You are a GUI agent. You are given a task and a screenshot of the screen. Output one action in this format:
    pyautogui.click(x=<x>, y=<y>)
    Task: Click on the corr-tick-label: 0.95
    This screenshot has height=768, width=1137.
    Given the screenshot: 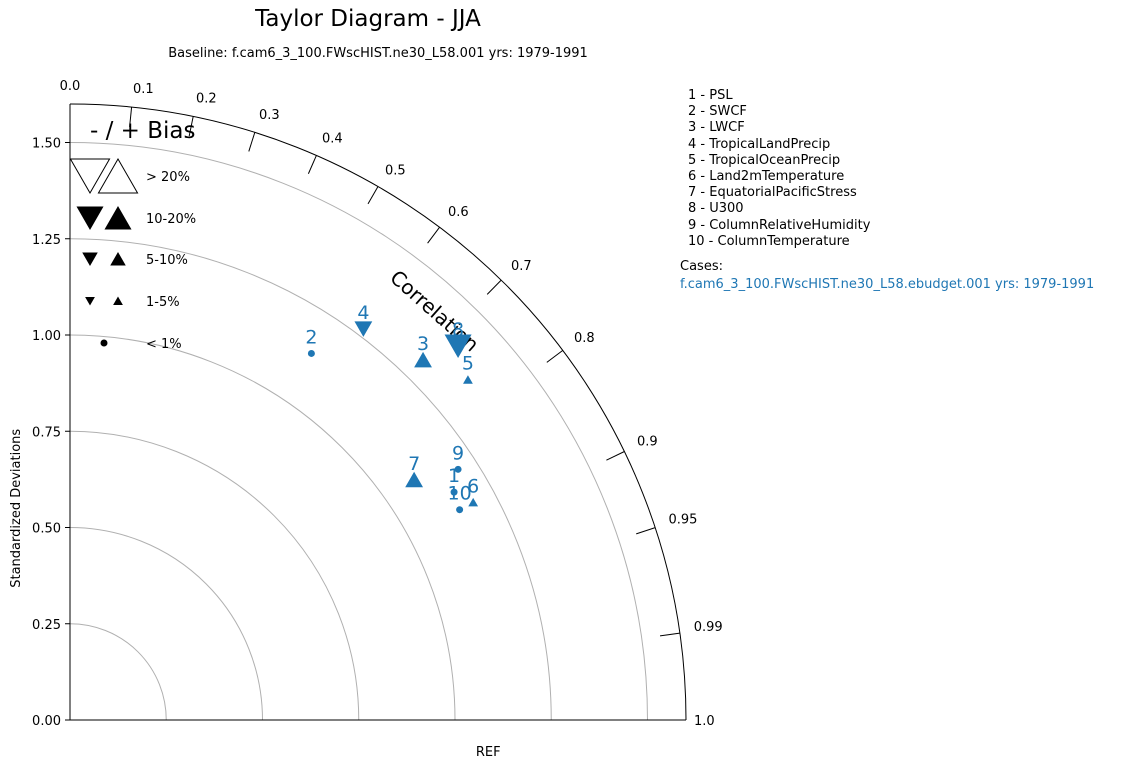 What is the action you would take?
    pyautogui.click(x=683, y=519)
    